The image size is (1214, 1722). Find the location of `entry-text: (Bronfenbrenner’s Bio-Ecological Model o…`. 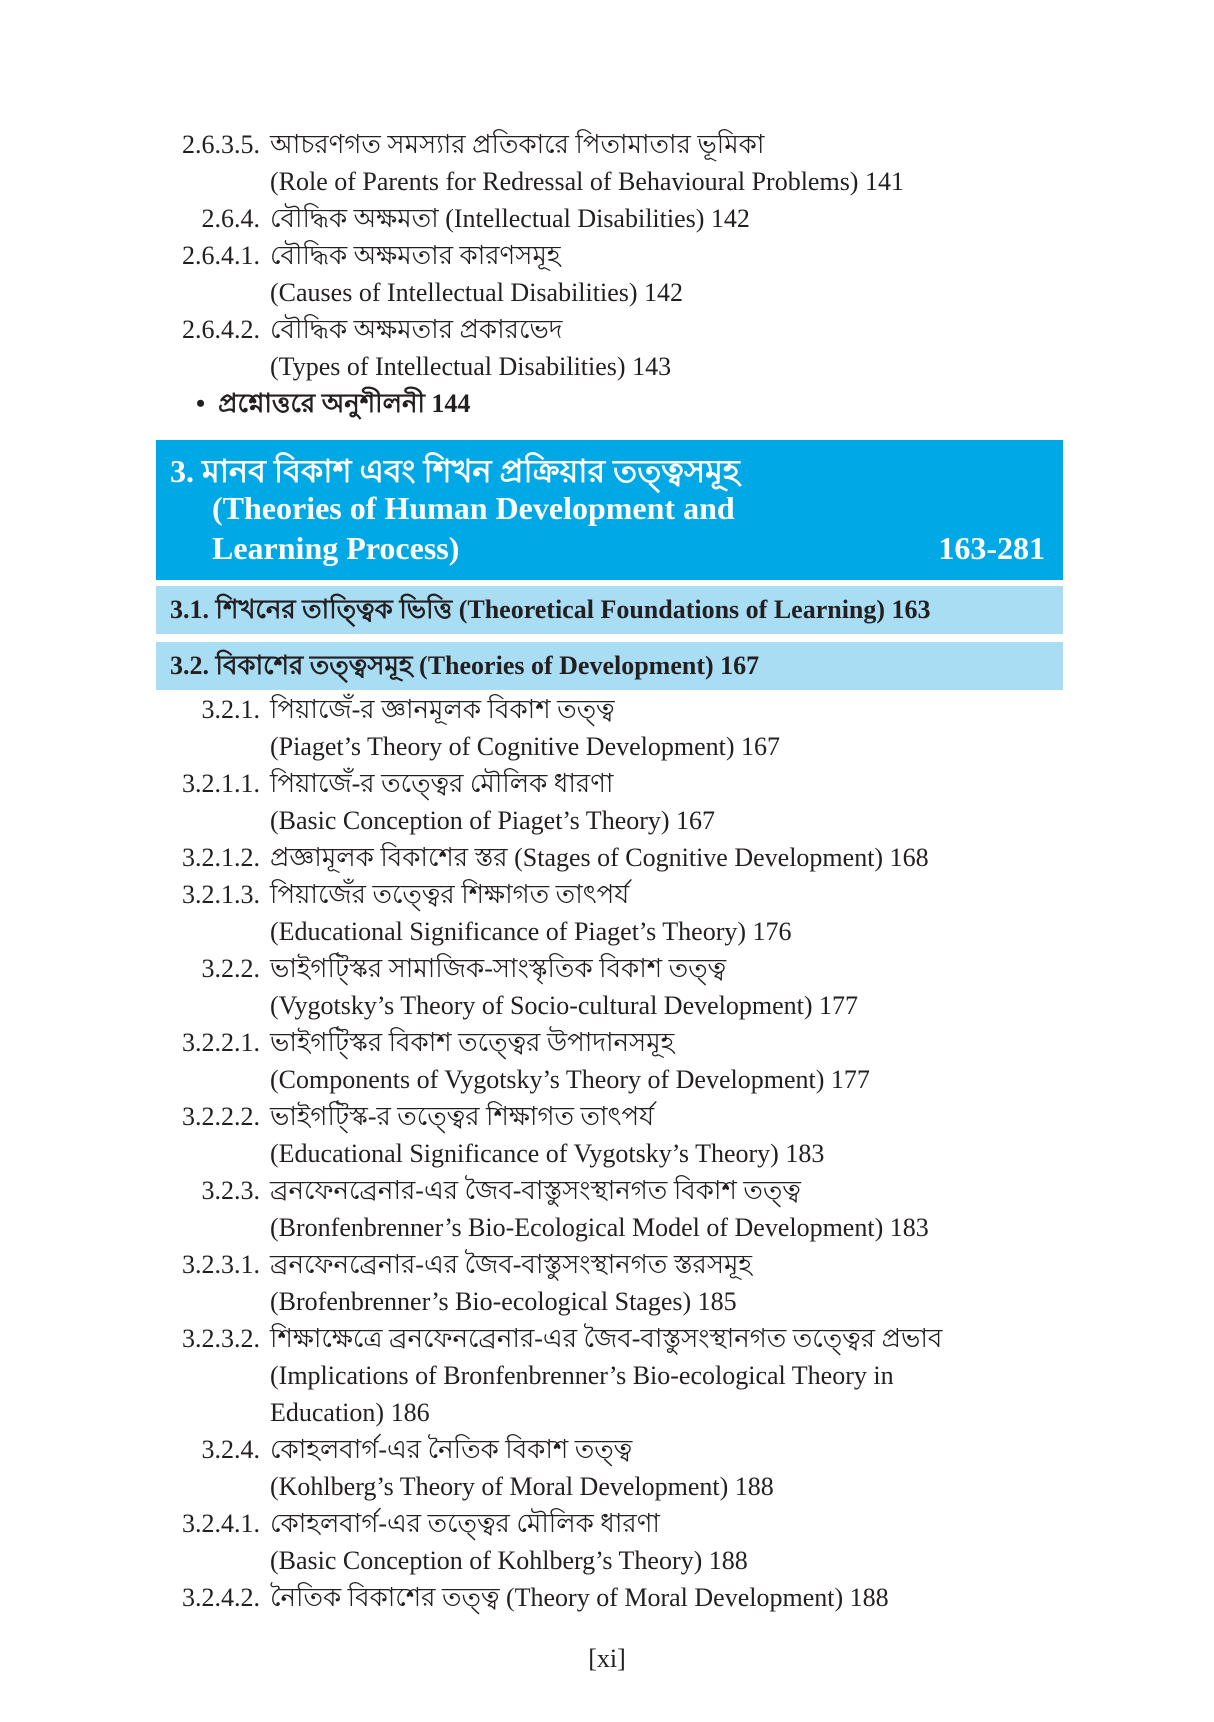

entry-text: (Bronfenbrenner’s Bio-Ecological Model o… is located at coordinates (599, 1227).